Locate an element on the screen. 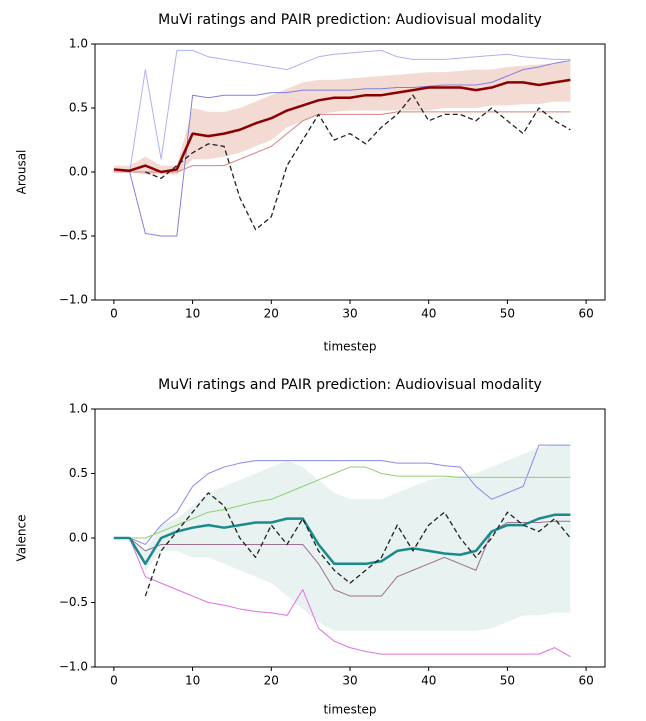 Image resolution: width=646 pixels, height=721 pixels. y-axis-label: Valence is located at coordinates (22, 538).